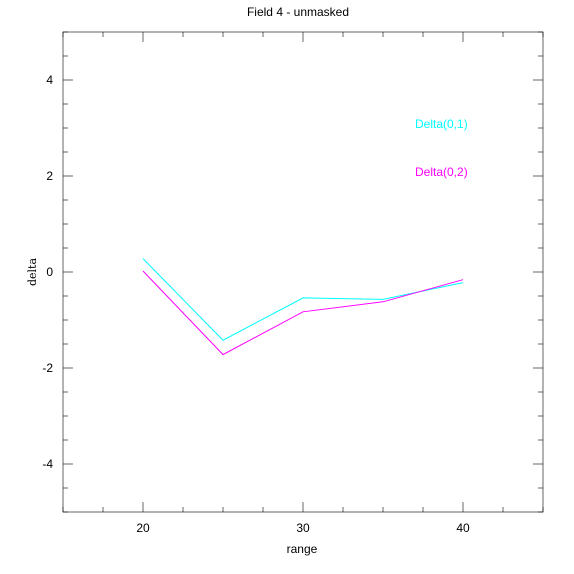 This screenshot has height=574, width=574. I want to click on y-tick-labels: -4 -2 0 2 4, so click(47, 272).